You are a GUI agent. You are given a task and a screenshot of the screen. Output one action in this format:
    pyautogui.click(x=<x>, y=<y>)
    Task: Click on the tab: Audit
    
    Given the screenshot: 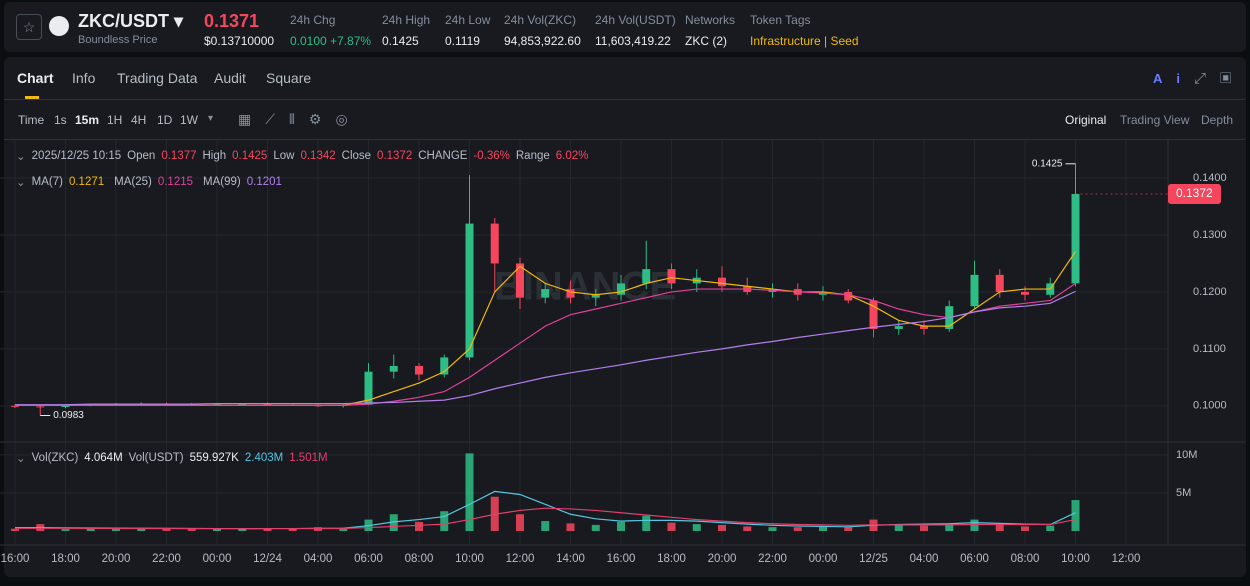 What is the action you would take?
    pyautogui.click(x=230, y=78)
    